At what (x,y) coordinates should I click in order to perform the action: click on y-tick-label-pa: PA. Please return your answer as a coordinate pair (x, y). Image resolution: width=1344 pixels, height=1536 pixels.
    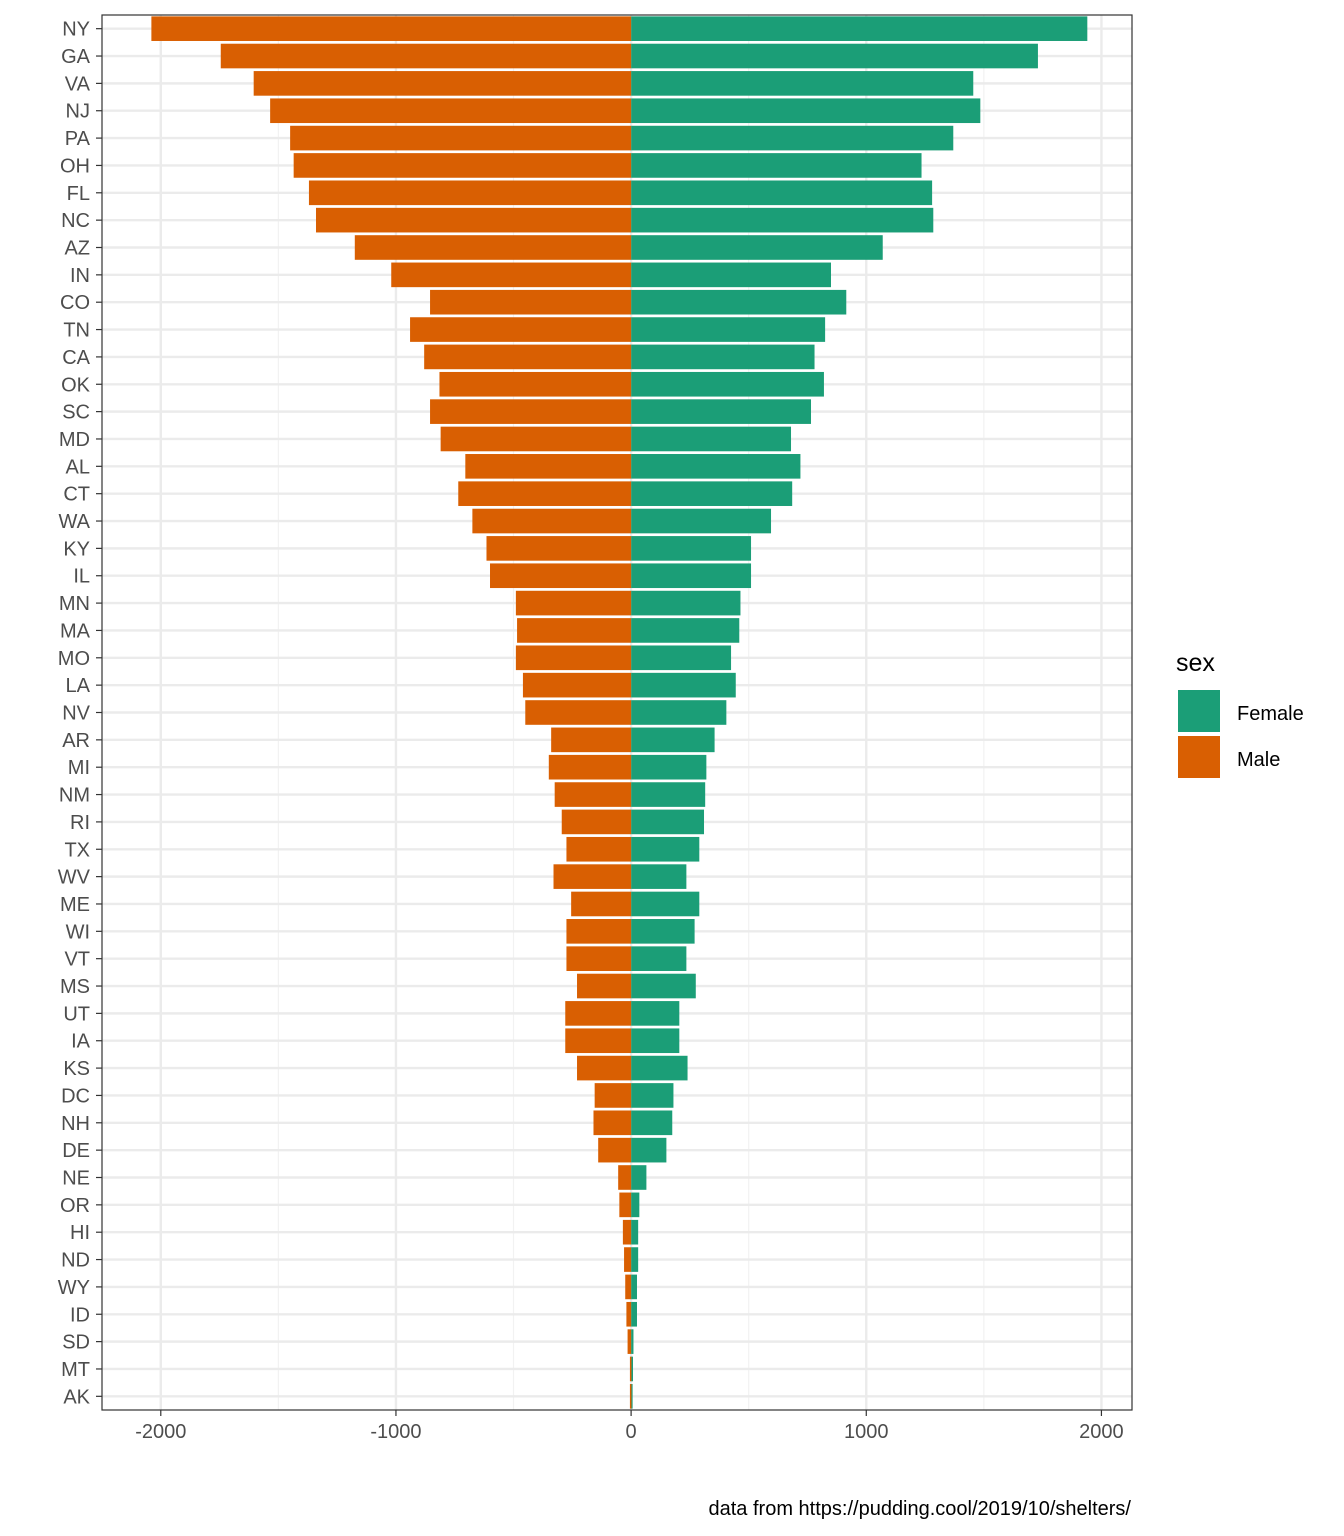
    Looking at the image, I should click on (78, 139).